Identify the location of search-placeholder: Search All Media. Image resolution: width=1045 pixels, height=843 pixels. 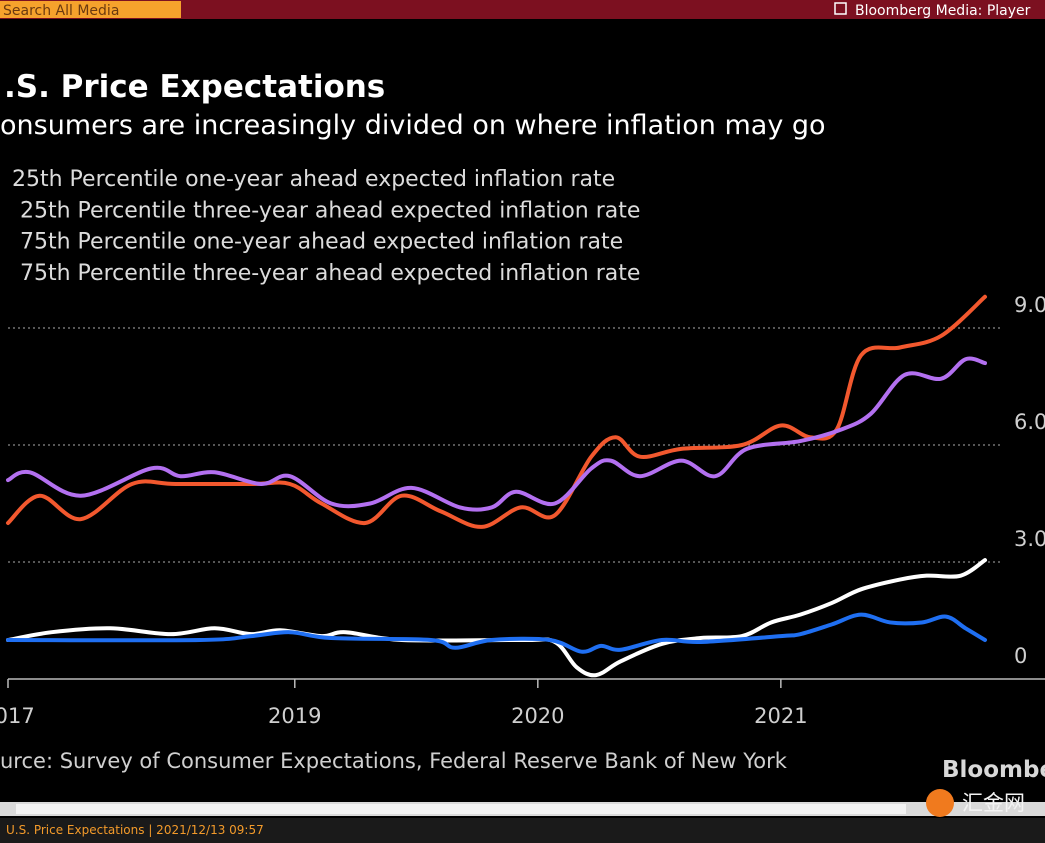
(61, 11).